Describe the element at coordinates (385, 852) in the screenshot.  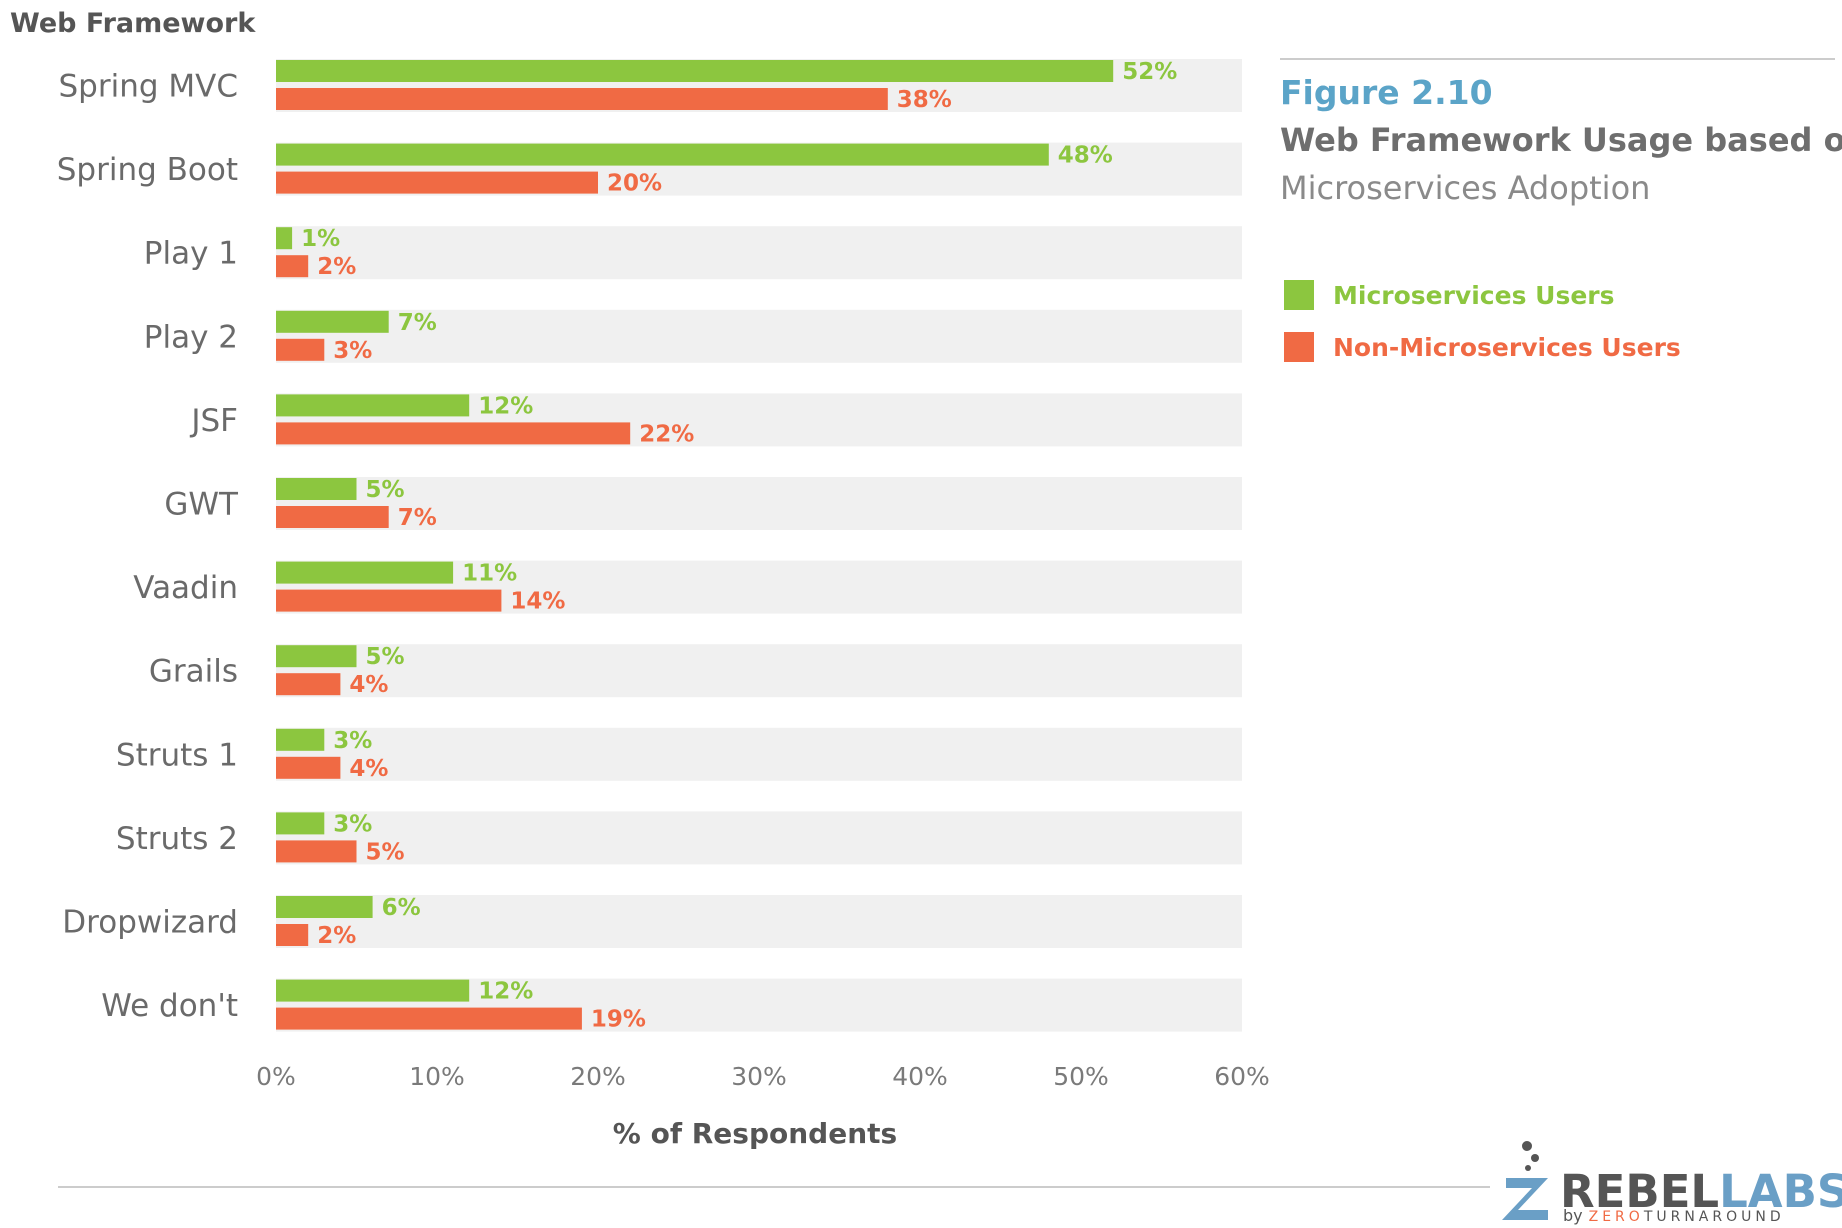
I see `non-micro-value-struts-2: 5%` at that location.